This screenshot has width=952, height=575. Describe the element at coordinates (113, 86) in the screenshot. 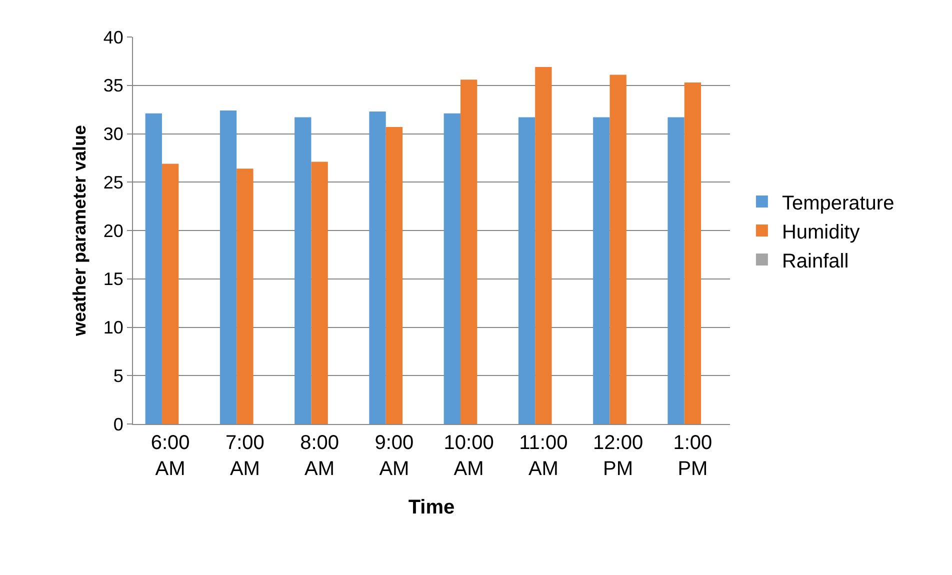

I see `y-tick-label: 35` at that location.